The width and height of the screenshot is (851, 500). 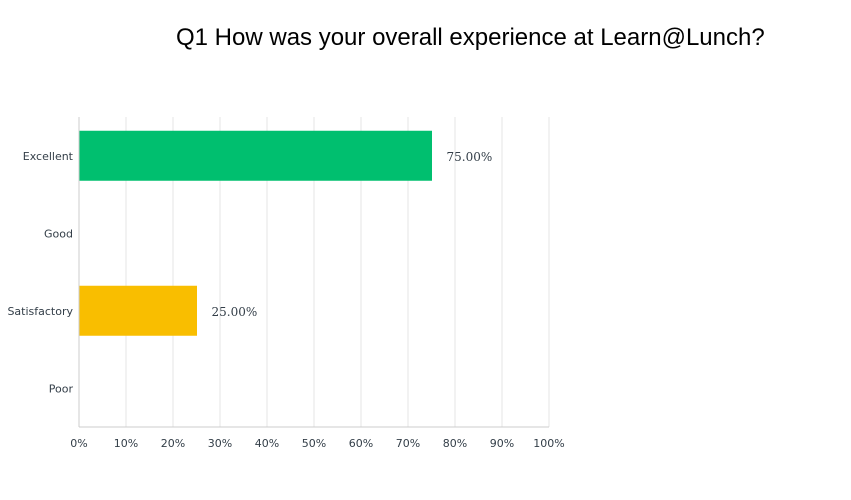 What do you see at coordinates (267, 443) in the screenshot?
I see `x-tick-label: 40%` at bounding box center [267, 443].